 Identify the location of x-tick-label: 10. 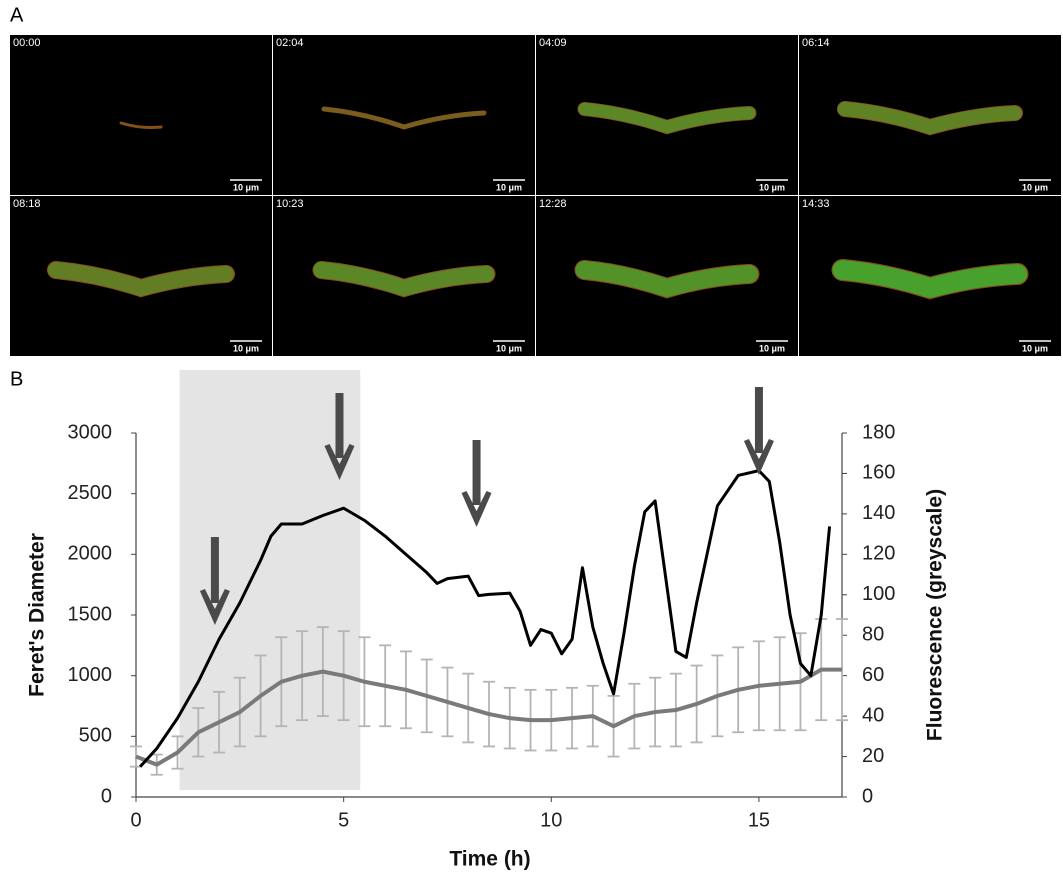
(551, 820).